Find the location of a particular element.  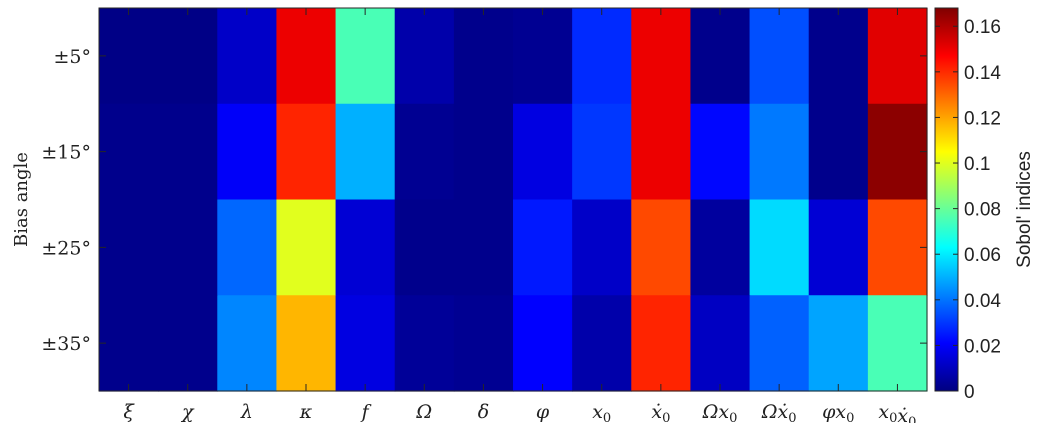

x-tick-label: λ is located at coordinates (246, 412).